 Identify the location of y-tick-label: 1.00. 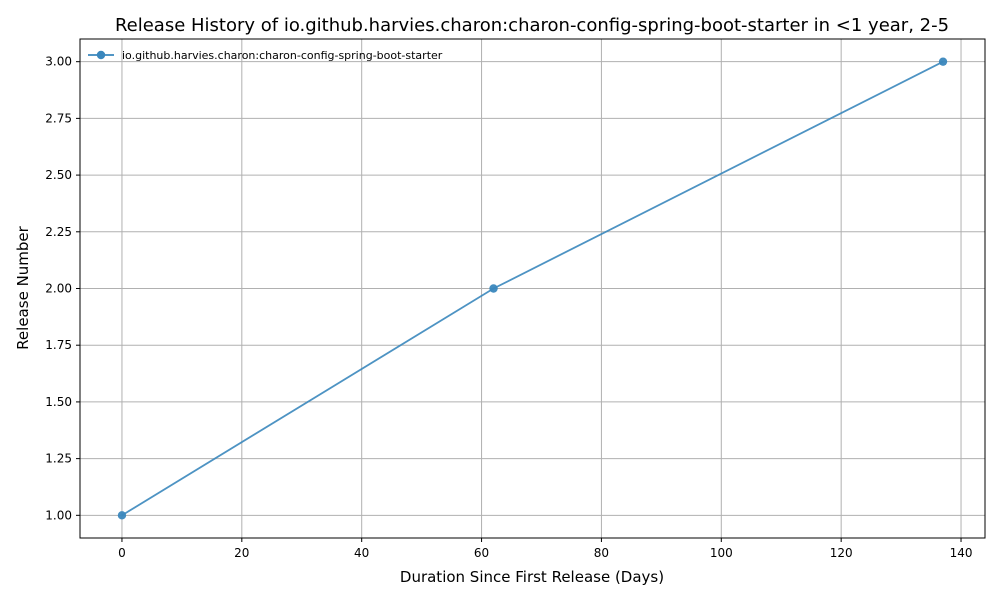
(58, 515).